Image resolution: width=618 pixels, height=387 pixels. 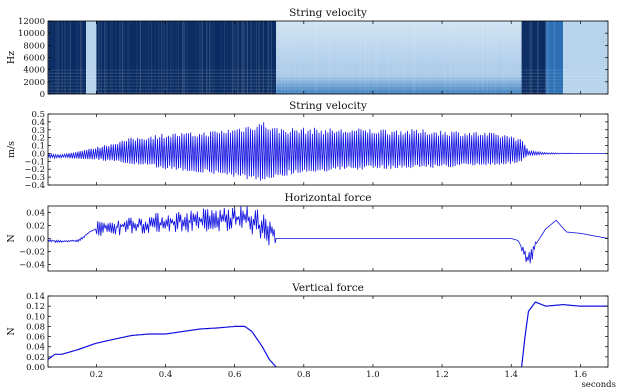 I want to click on y-tick-label: 0.06, so click(x=35, y=338).